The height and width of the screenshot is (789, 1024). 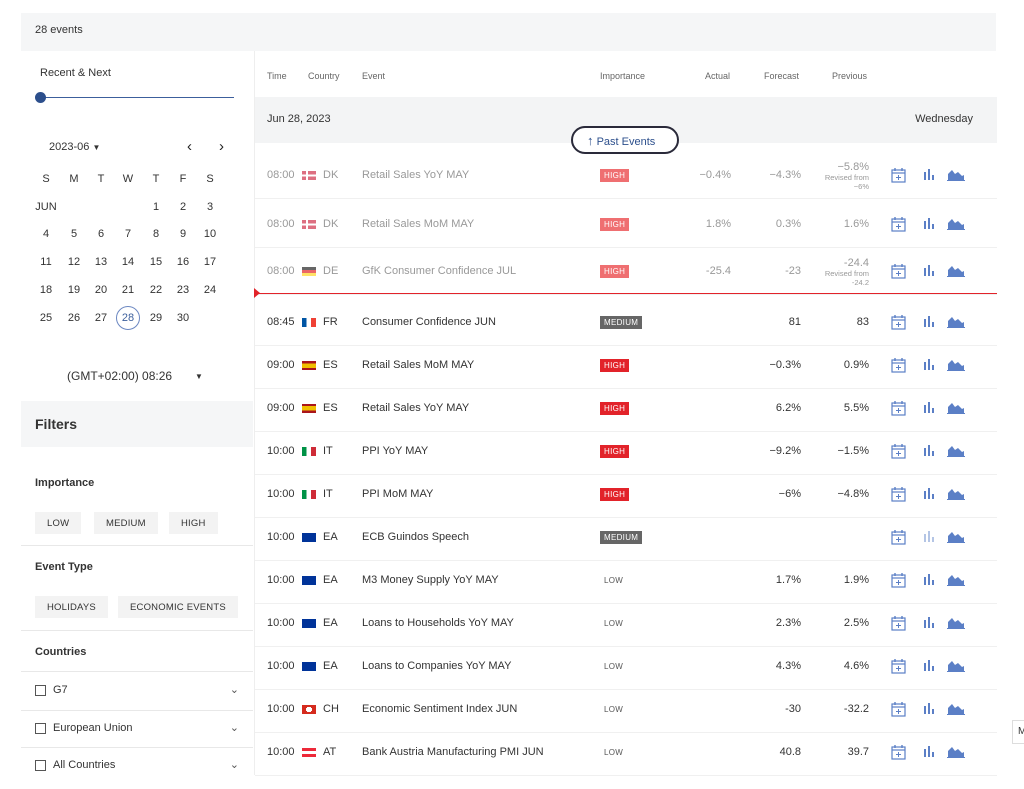 What do you see at coordinates (626, 452) in the screenshot?
I see `table-row: 10:00 IT PPI YoY MAY HIGH −9.2% −1.5%` at bounding box center [626, 452].